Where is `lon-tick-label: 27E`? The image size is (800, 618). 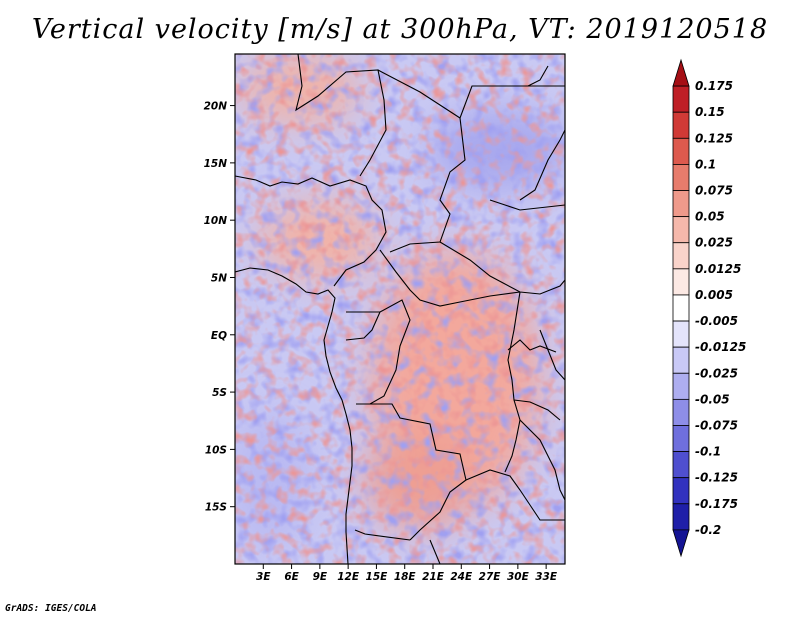 lon-tick-label: 27E is located at coordinates (490, 577).